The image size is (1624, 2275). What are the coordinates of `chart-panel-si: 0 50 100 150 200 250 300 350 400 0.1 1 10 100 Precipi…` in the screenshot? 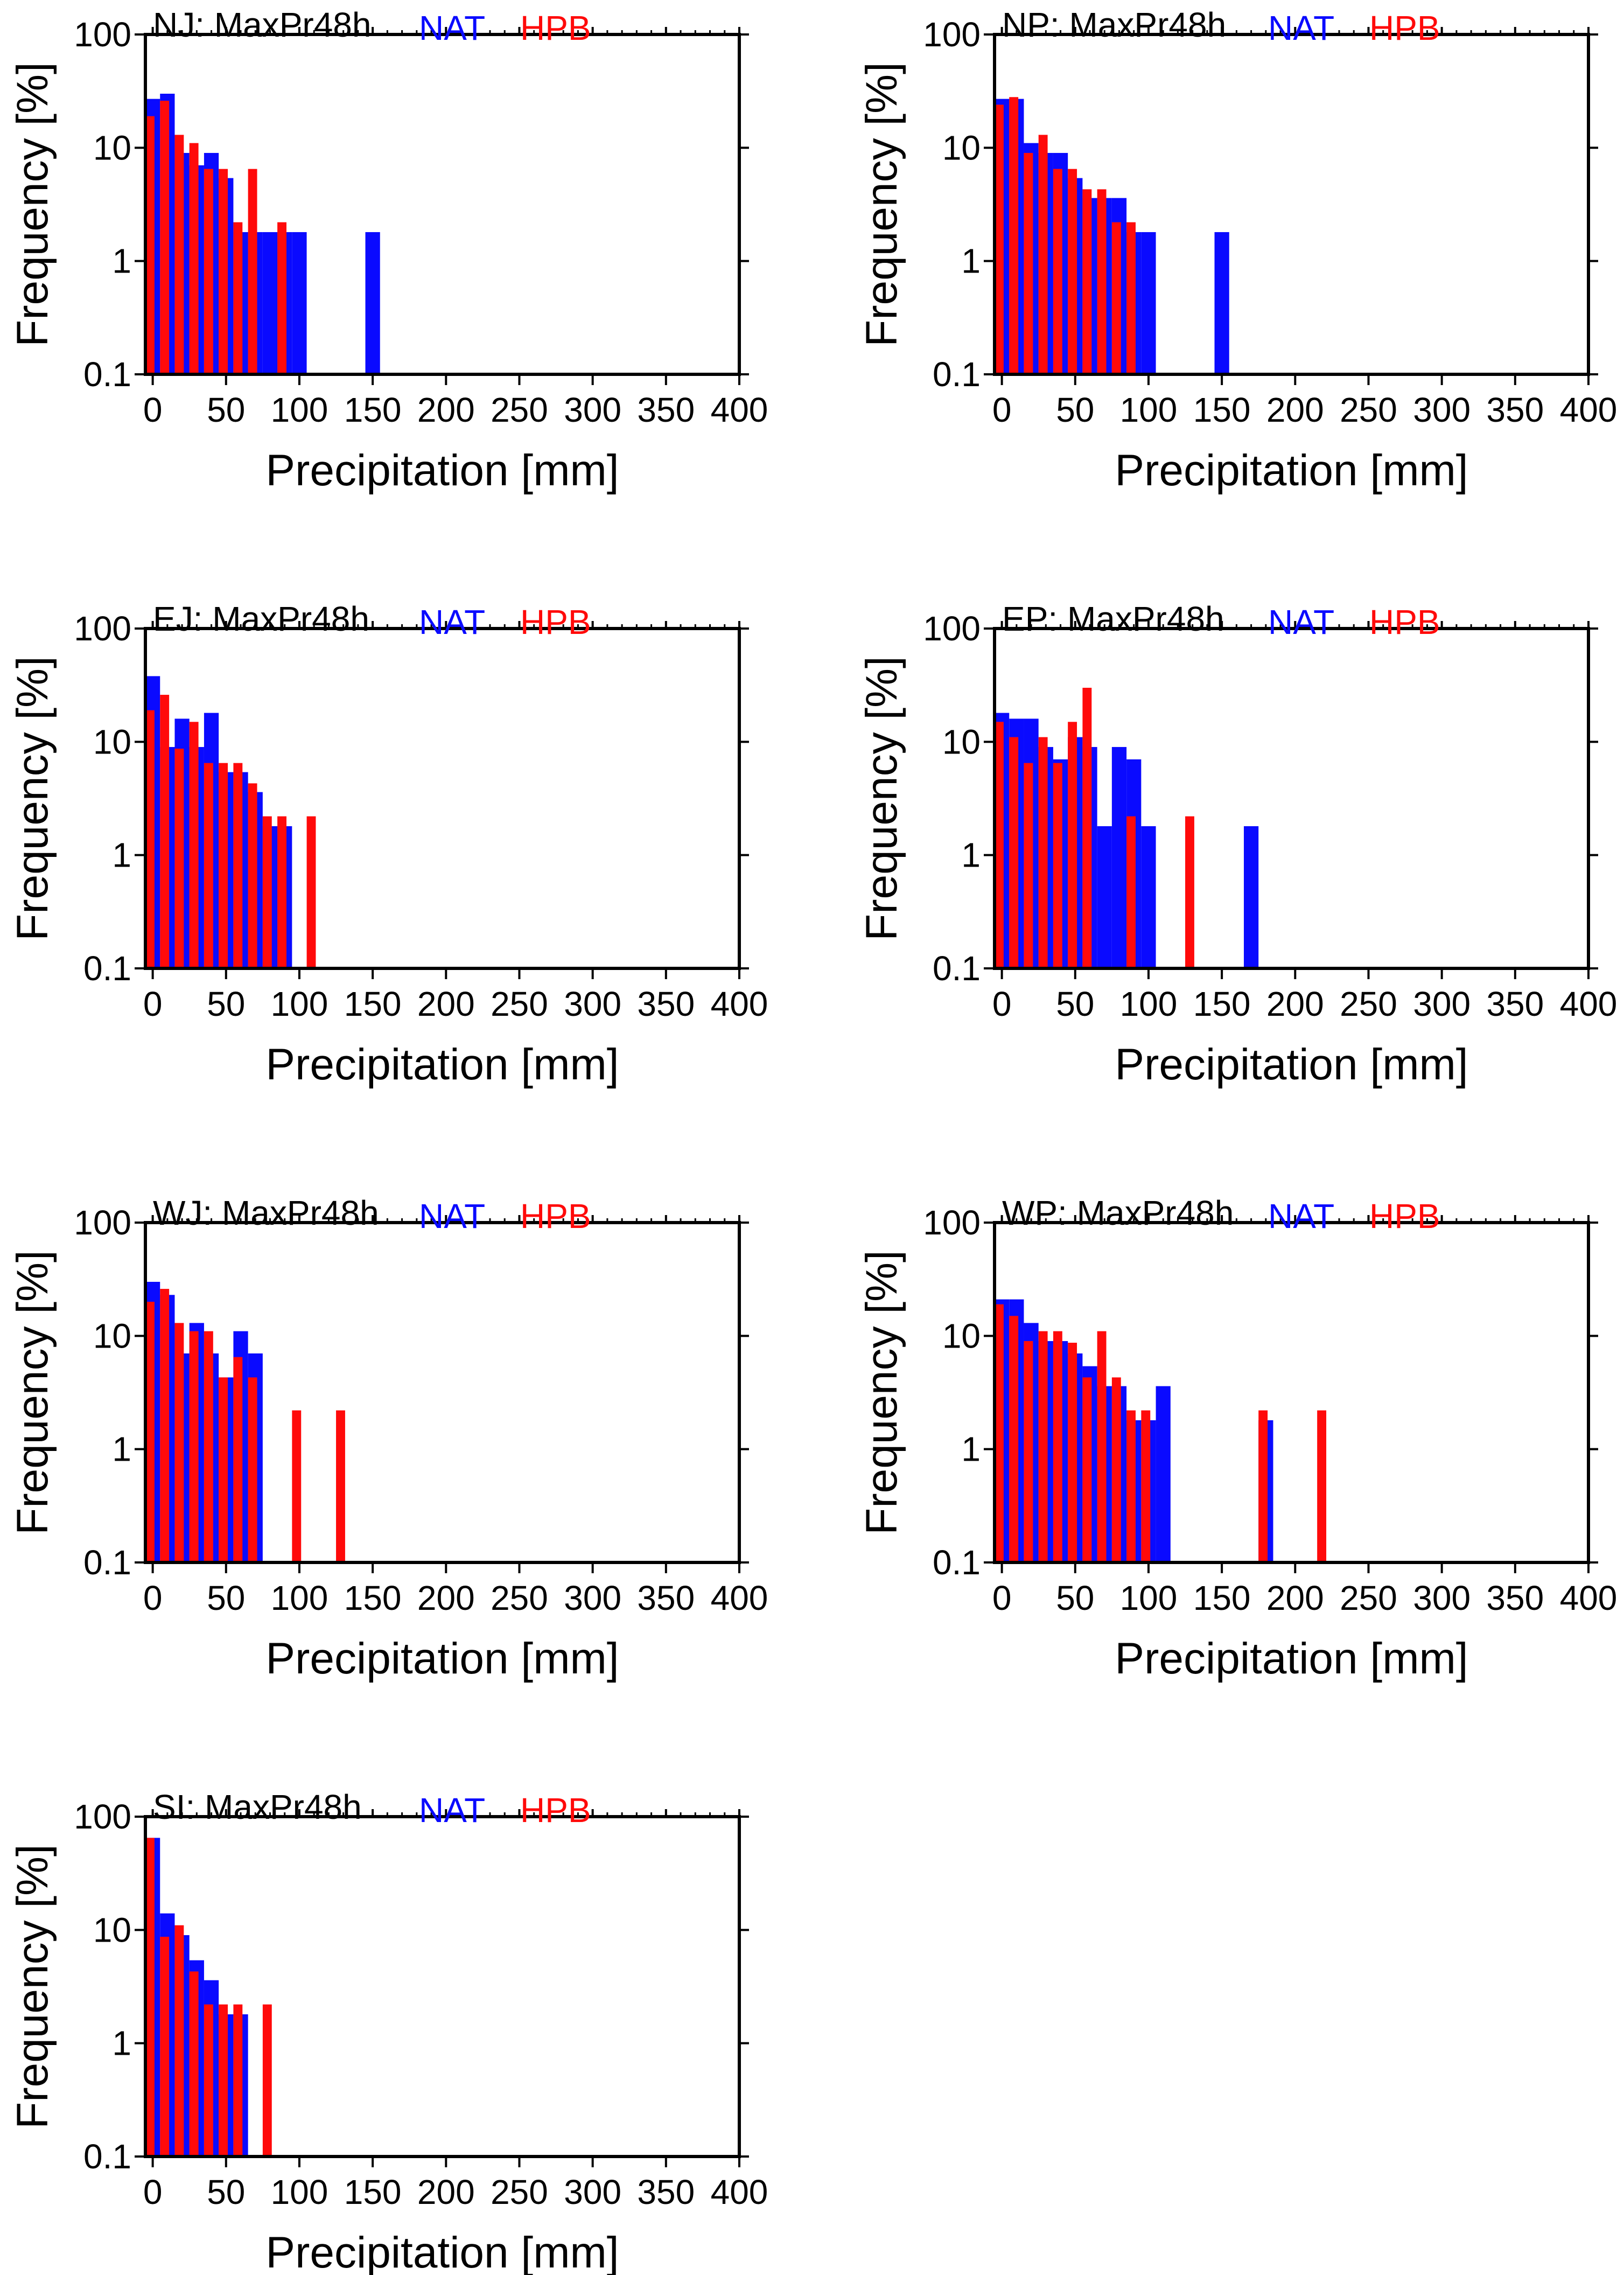 It's located at (388, 2031).